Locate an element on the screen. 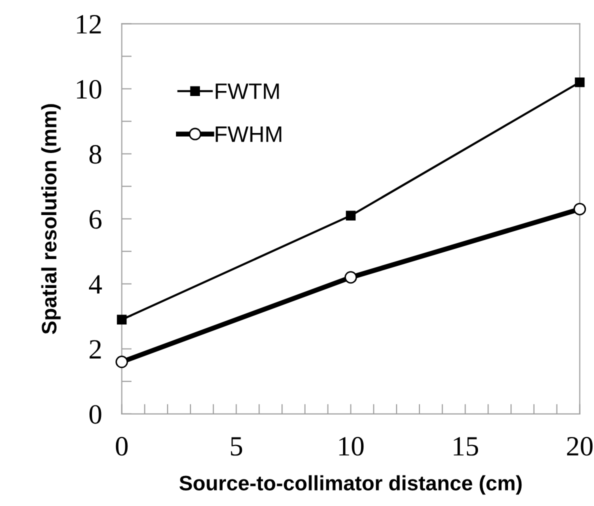 The image size is (594, 506). y-tick-label: 6 is located at coordinates (96, 219).